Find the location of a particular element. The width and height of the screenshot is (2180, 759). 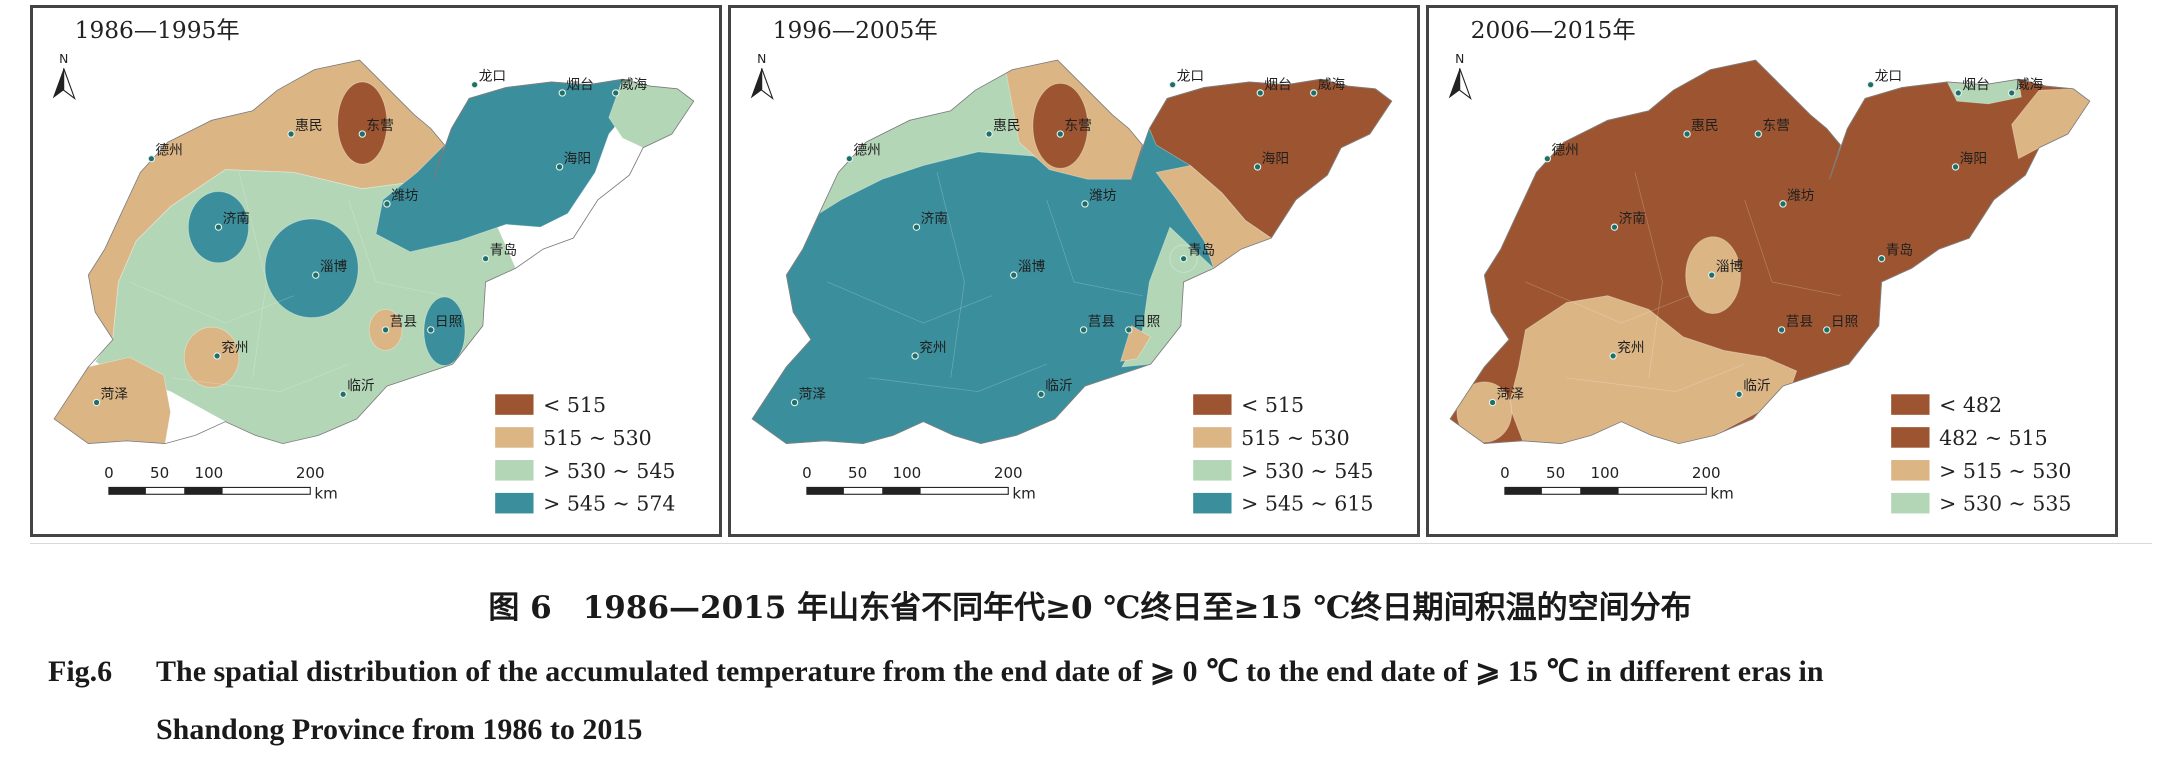

legend-label: 482 ~ 515 is located at coordinates (1993, 438).